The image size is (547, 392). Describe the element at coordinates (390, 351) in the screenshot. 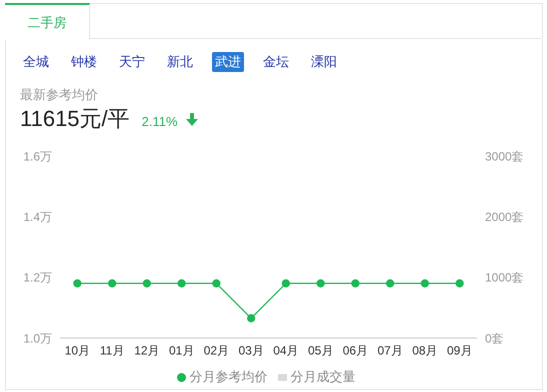

I see `x-tick-label: 07月` at that location.